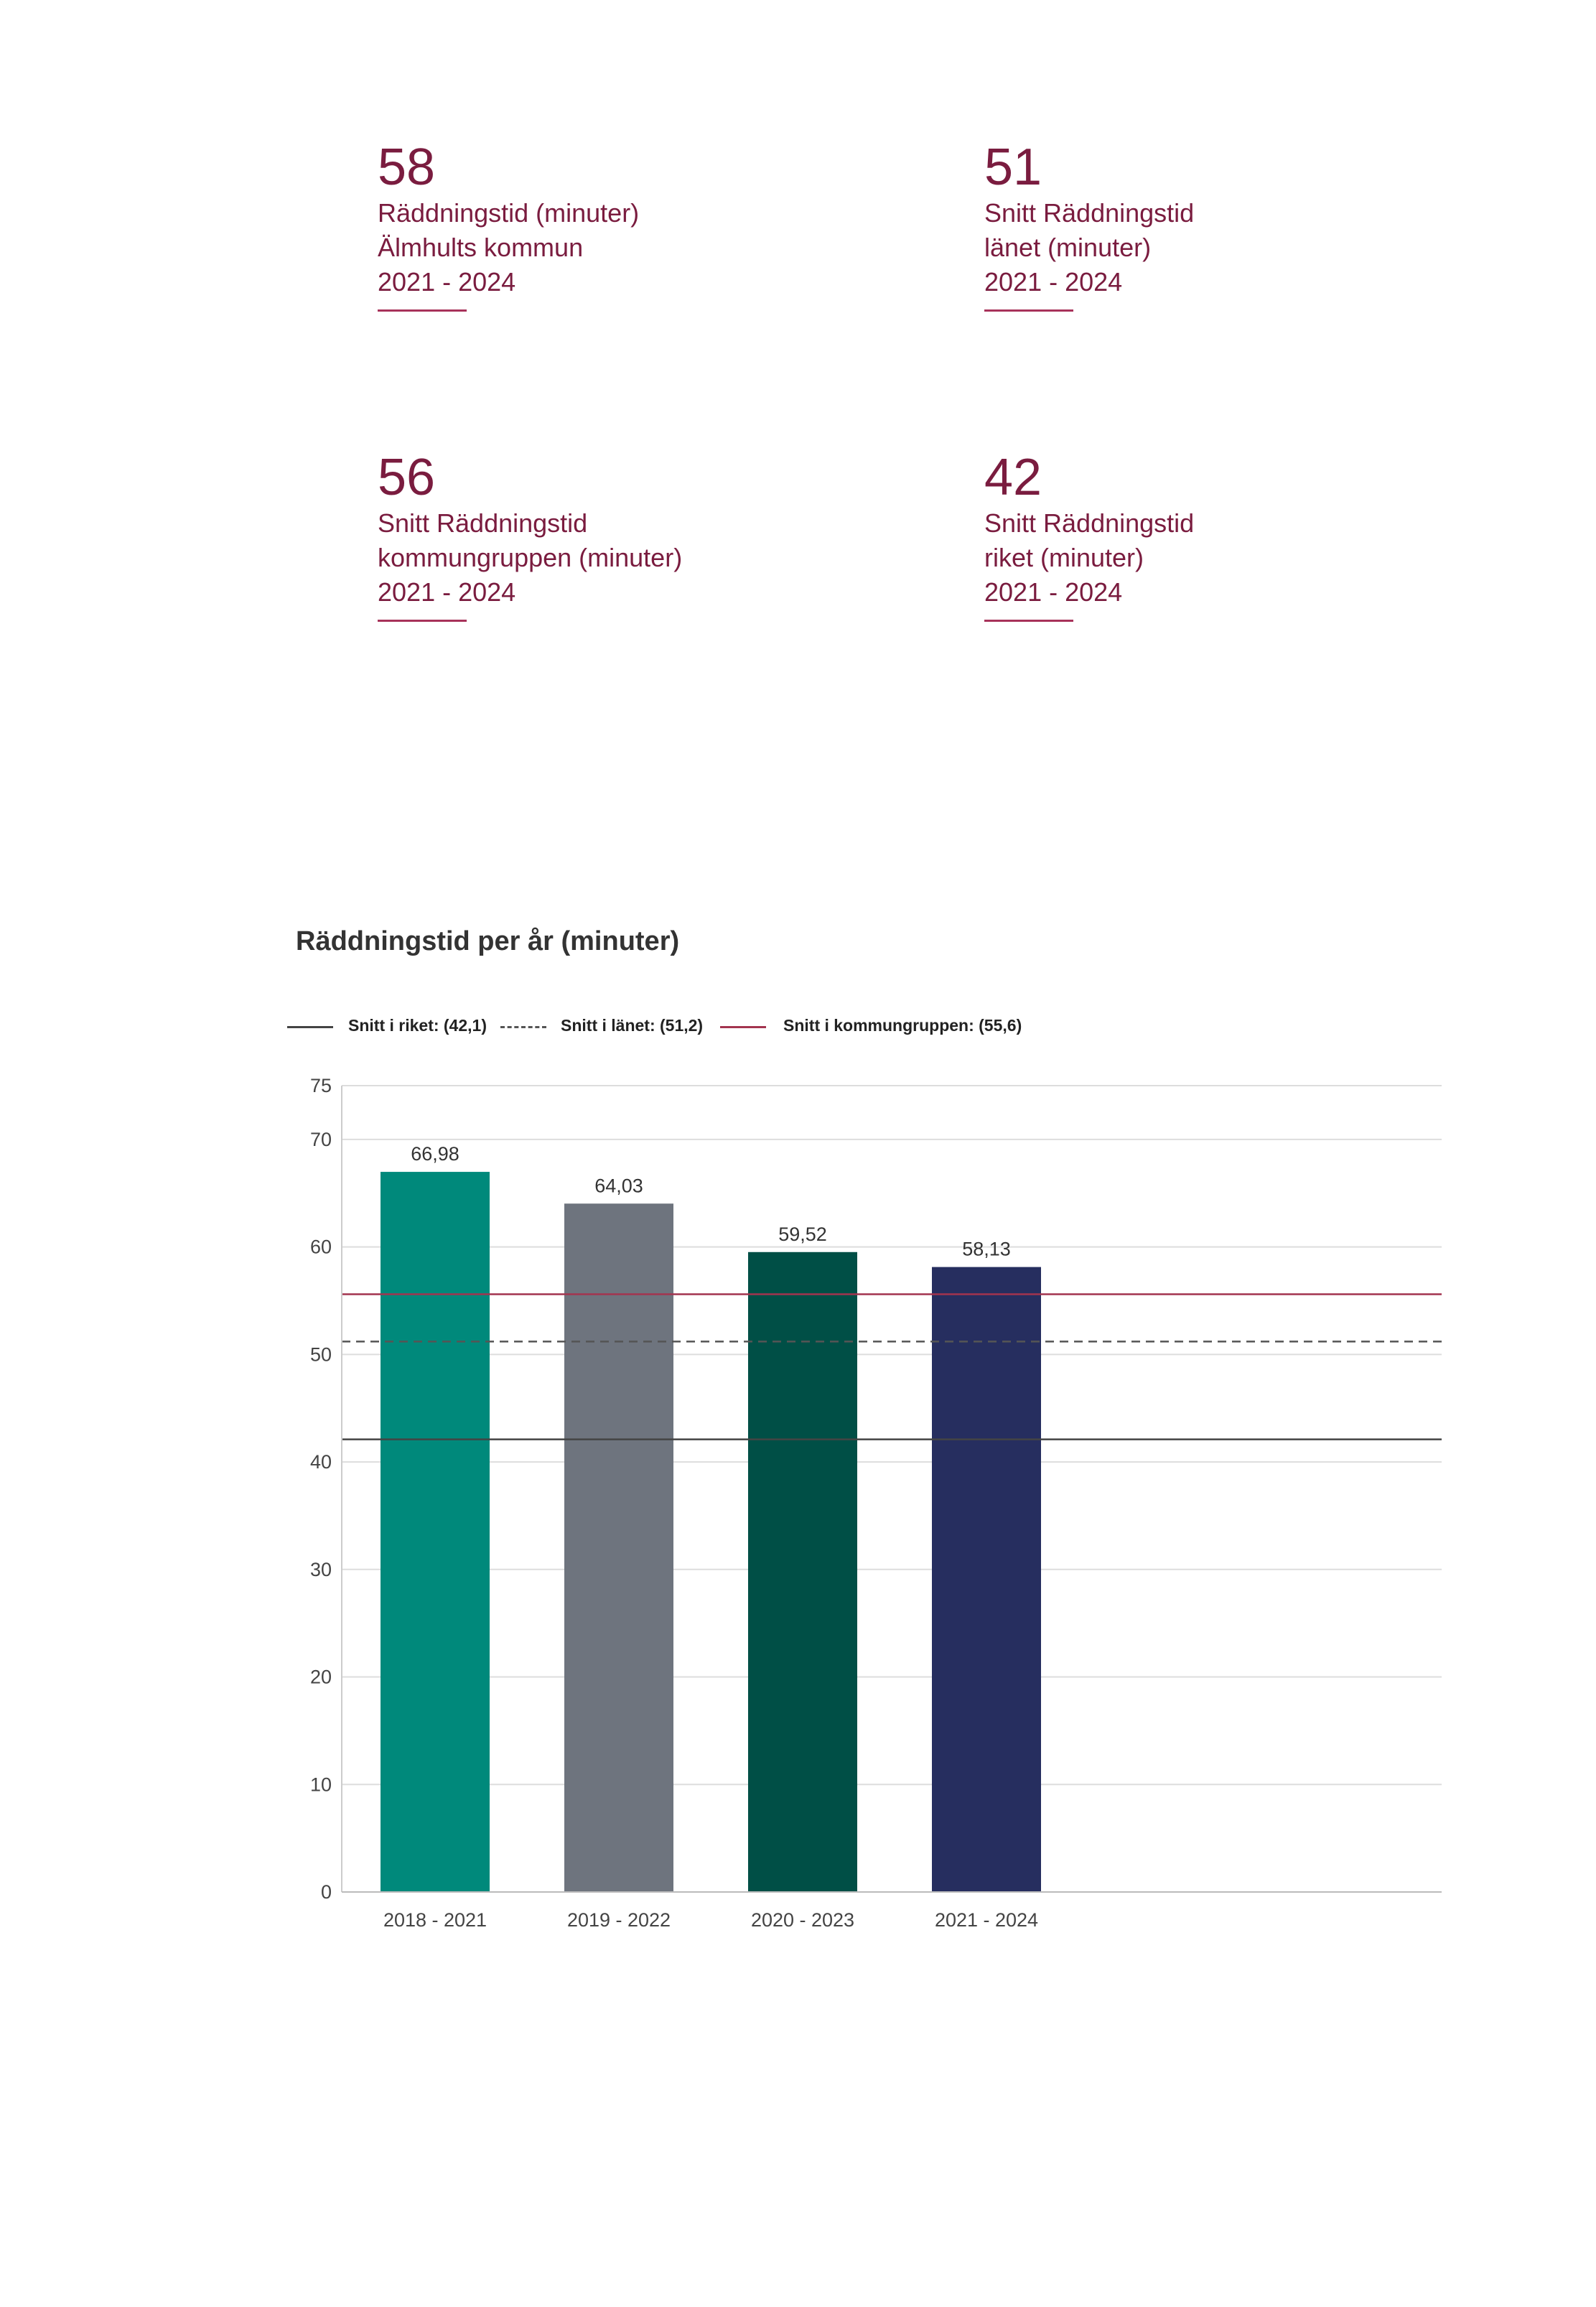  Describe the element at coordinates (481, 248) in the screenshot. I see `kpi-label-line: Älmhults kommun` at that location.